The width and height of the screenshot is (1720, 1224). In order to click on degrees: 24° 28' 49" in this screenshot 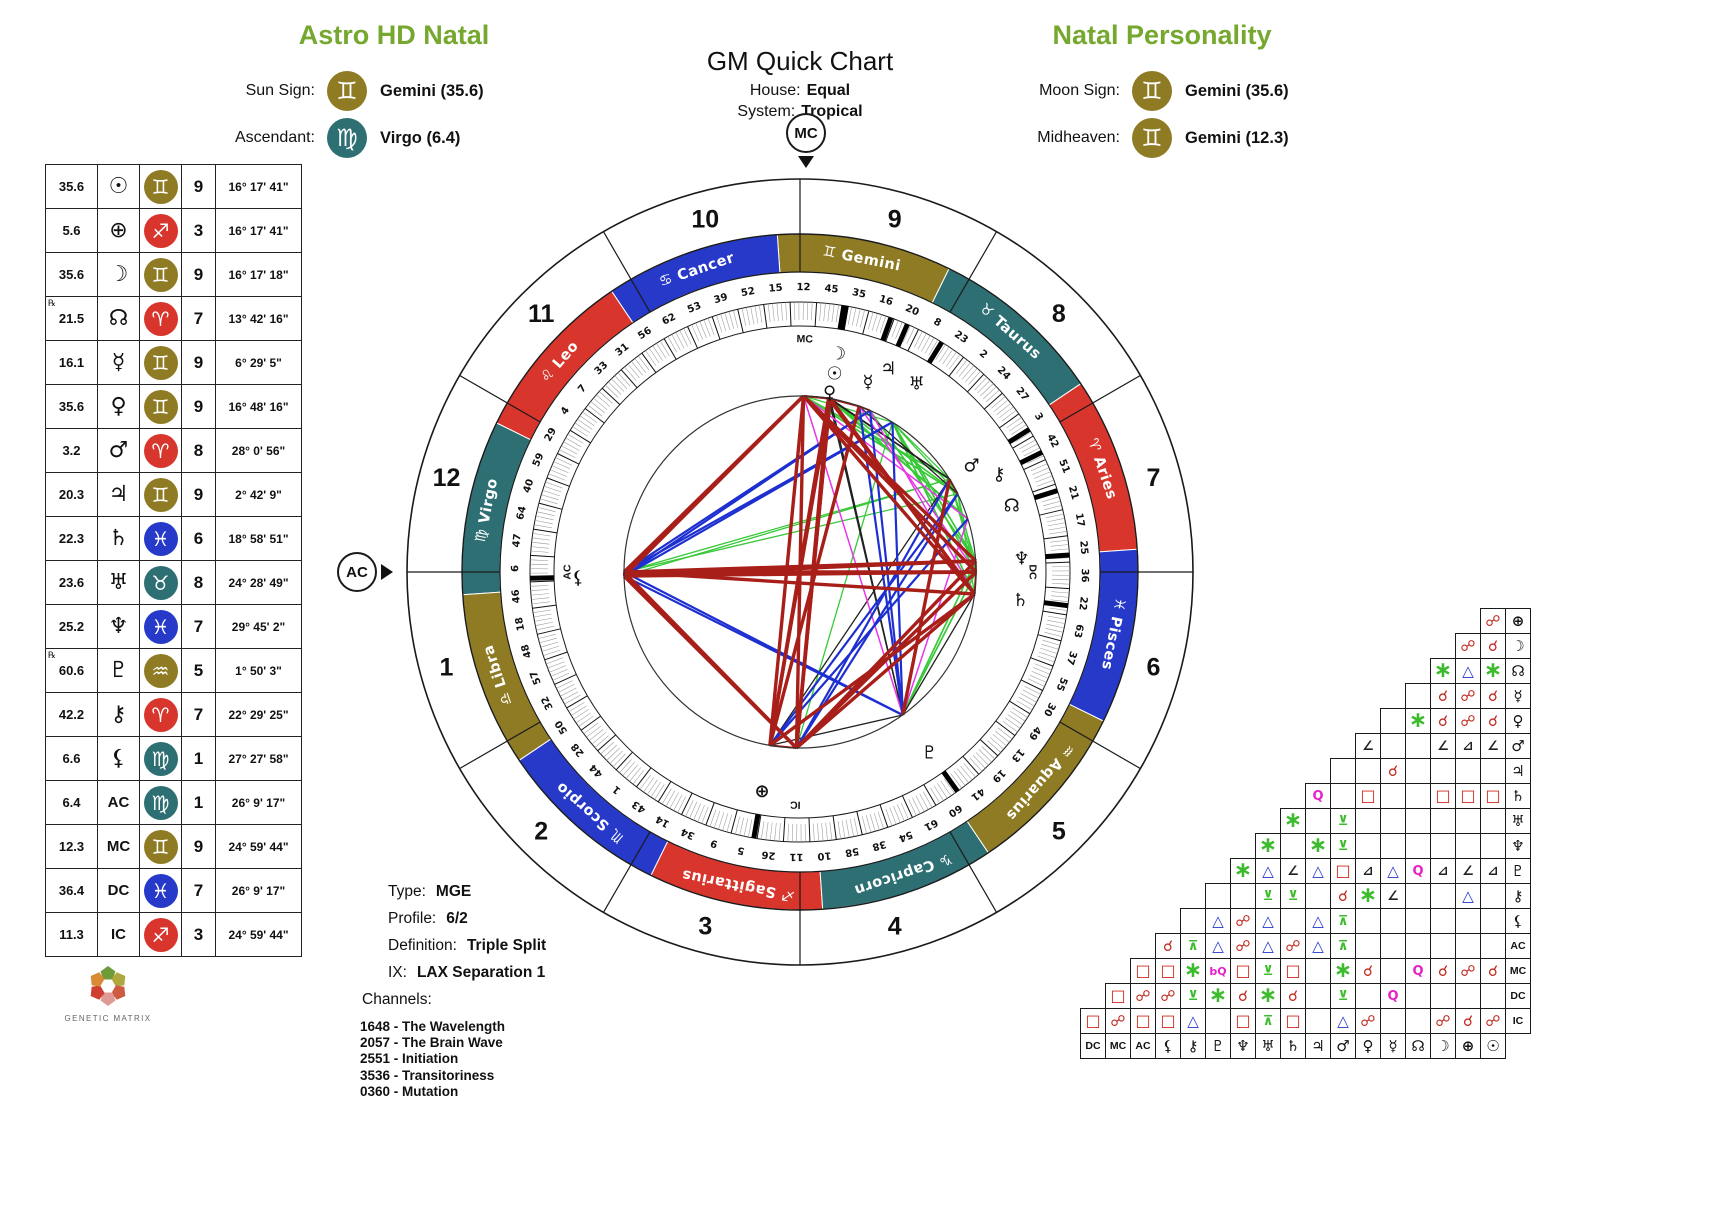, I will do `click(259, 583)`.